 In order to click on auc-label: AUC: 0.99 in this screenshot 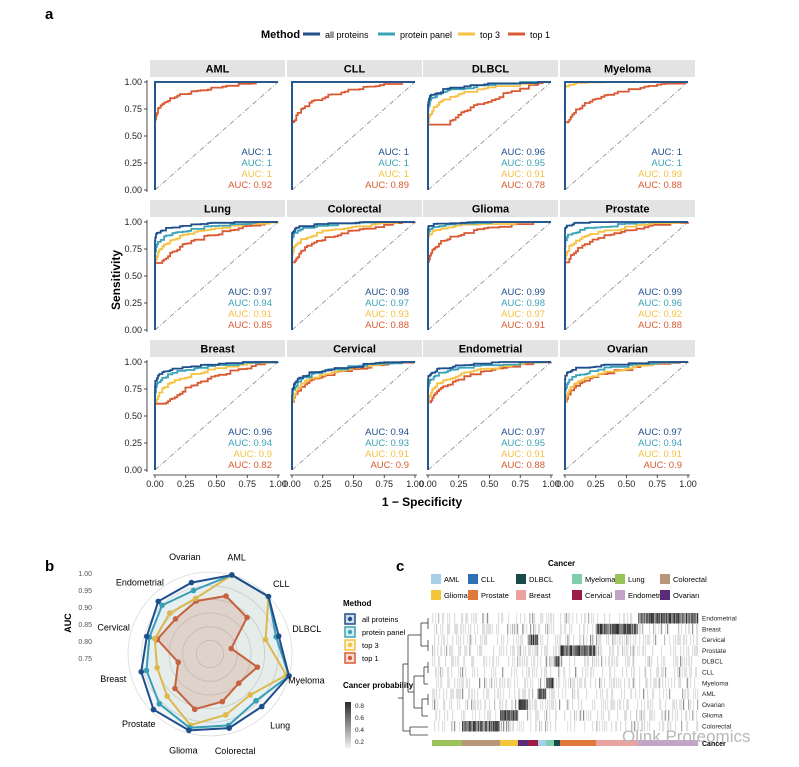, I will do `click(660, 292)`.